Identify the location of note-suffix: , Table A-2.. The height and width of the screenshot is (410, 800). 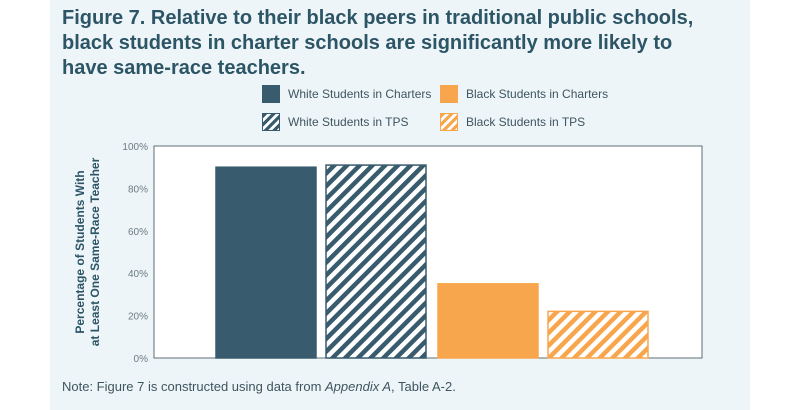
(423, 386).